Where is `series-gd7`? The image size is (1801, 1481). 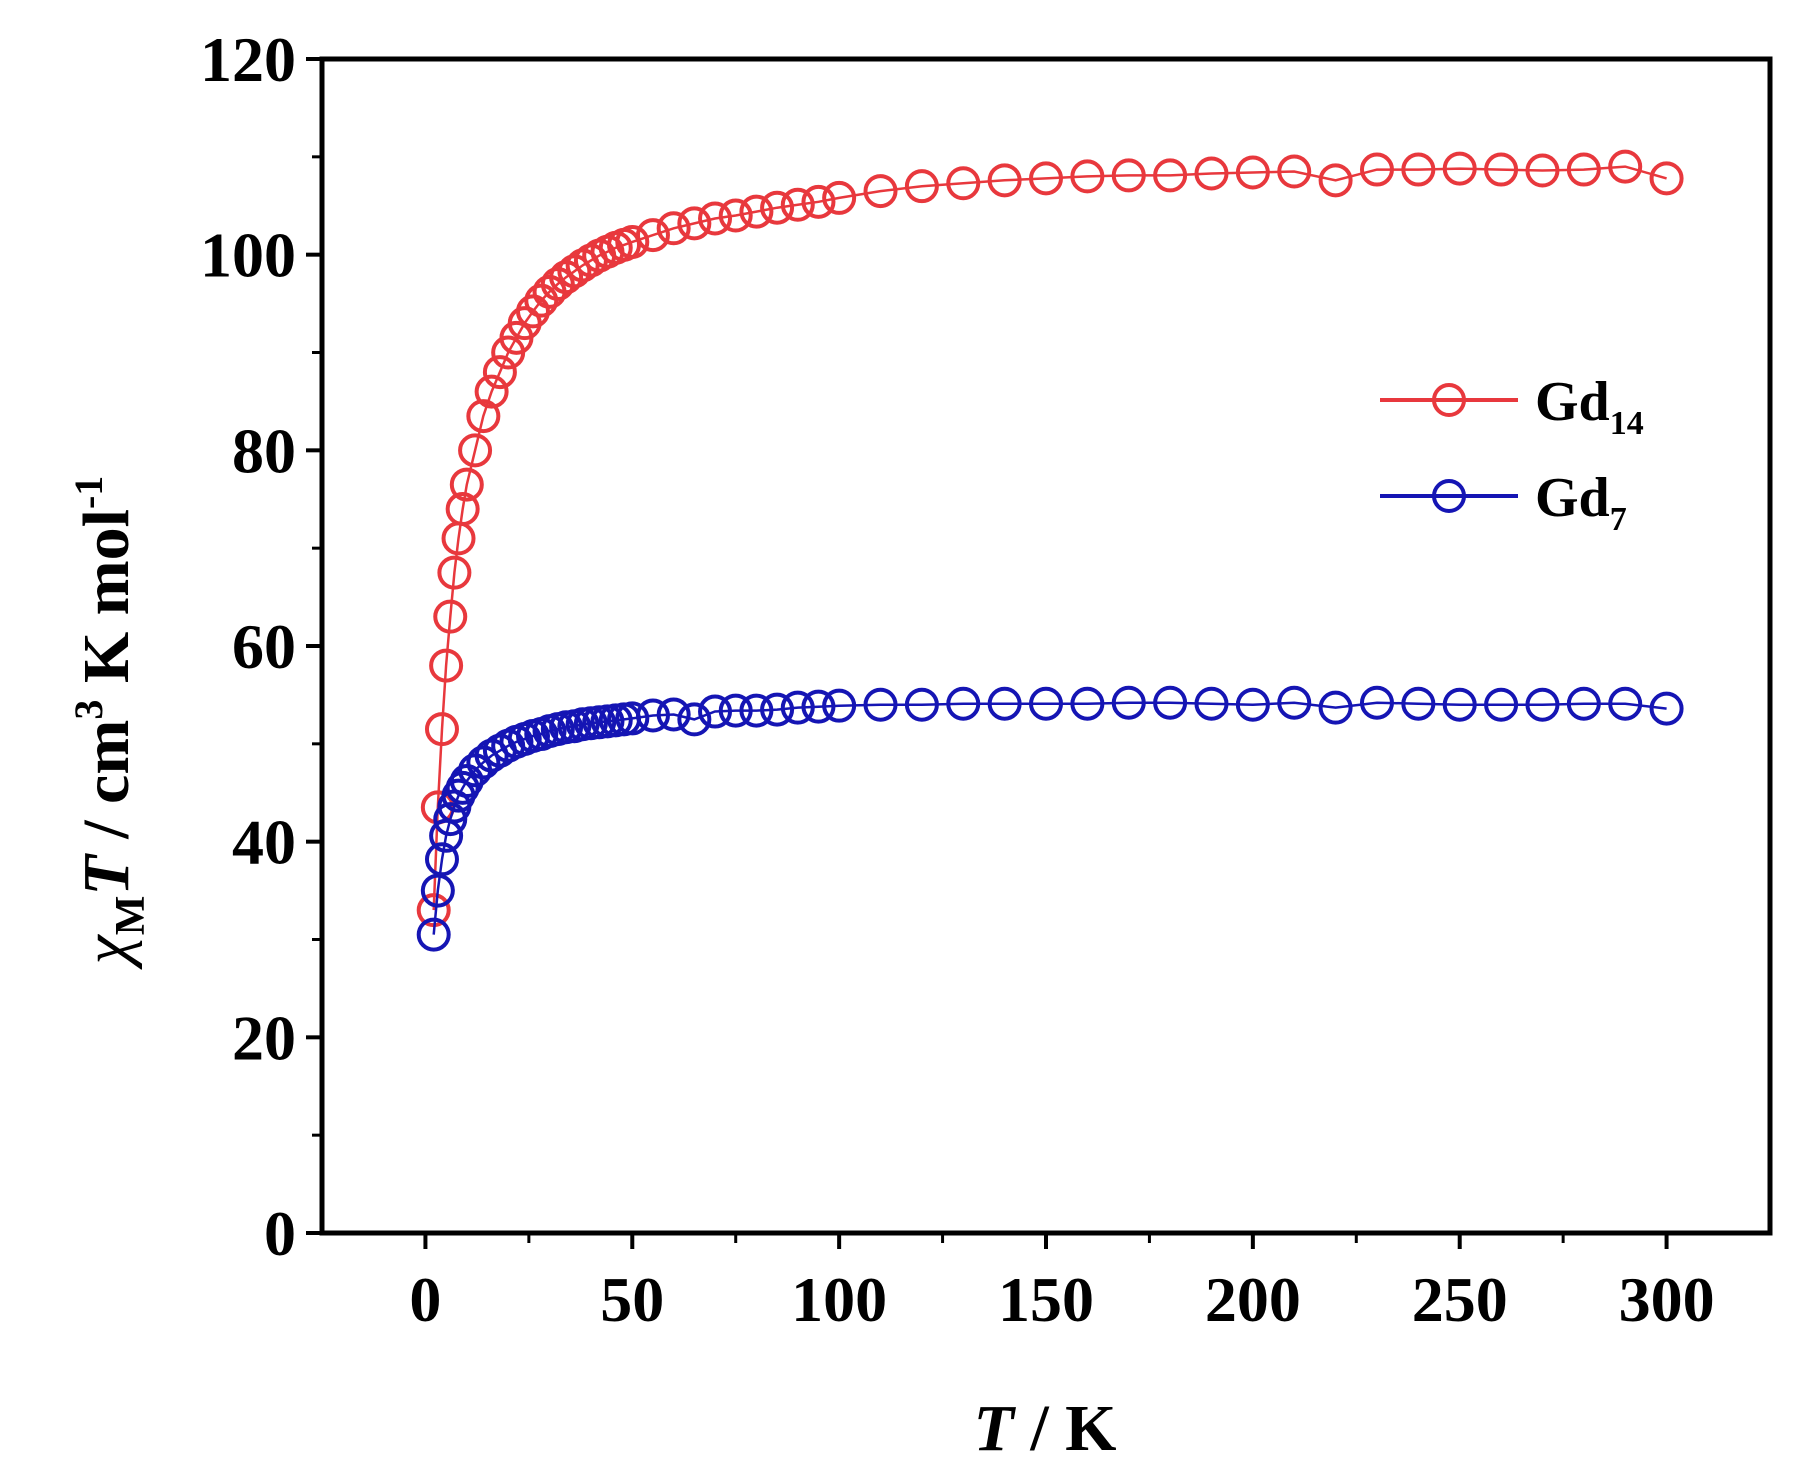 series-gd7 is located at coordinates (1050, 818).